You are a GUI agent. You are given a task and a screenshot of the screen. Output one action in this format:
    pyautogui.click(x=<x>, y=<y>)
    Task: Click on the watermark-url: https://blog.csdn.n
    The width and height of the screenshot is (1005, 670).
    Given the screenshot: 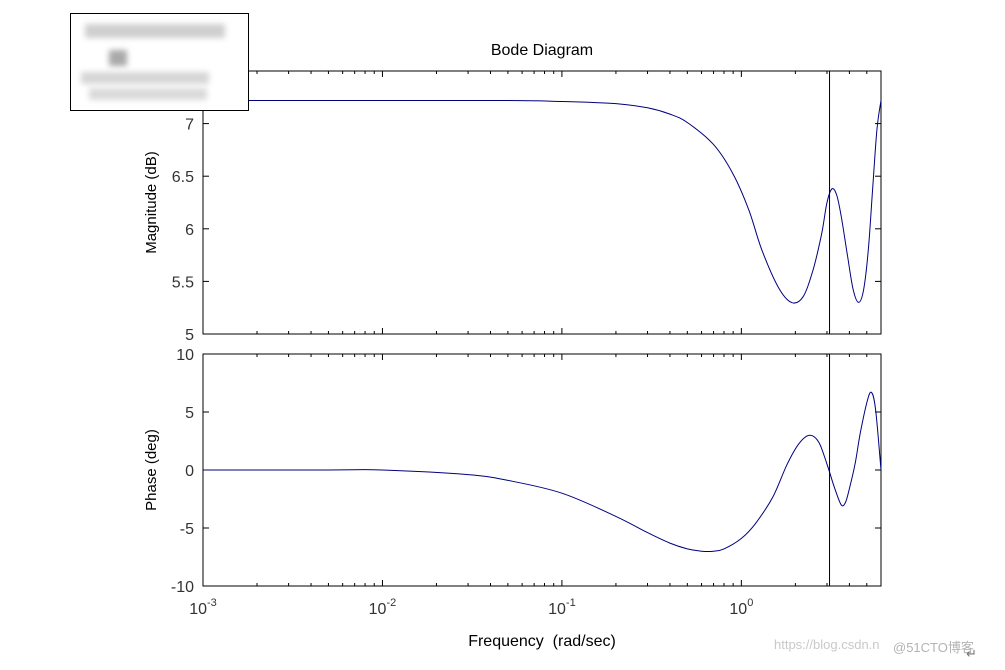 What is the action you would take?
    pyautogui.click(x=827, y=644)
    